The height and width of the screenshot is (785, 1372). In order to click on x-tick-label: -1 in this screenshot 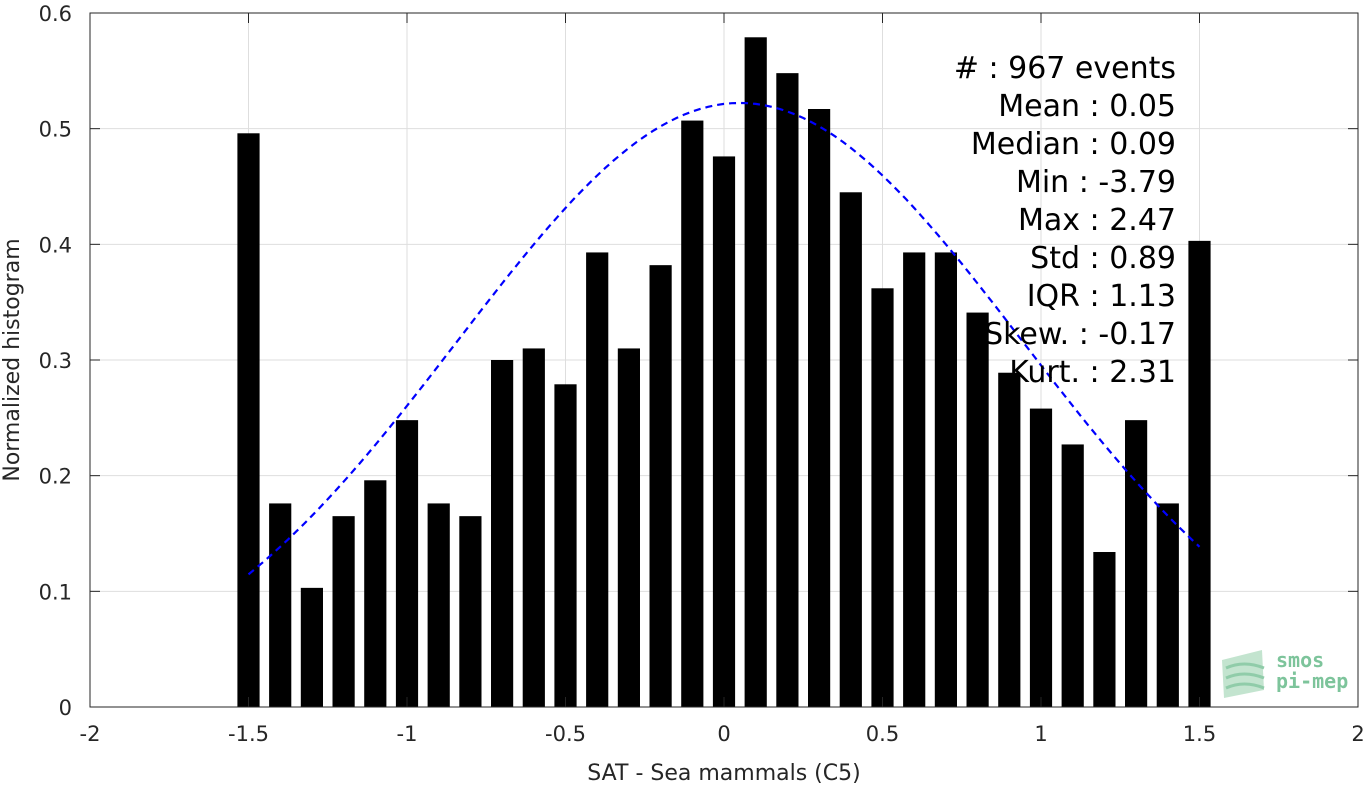, I will do `click(407, 734)`.